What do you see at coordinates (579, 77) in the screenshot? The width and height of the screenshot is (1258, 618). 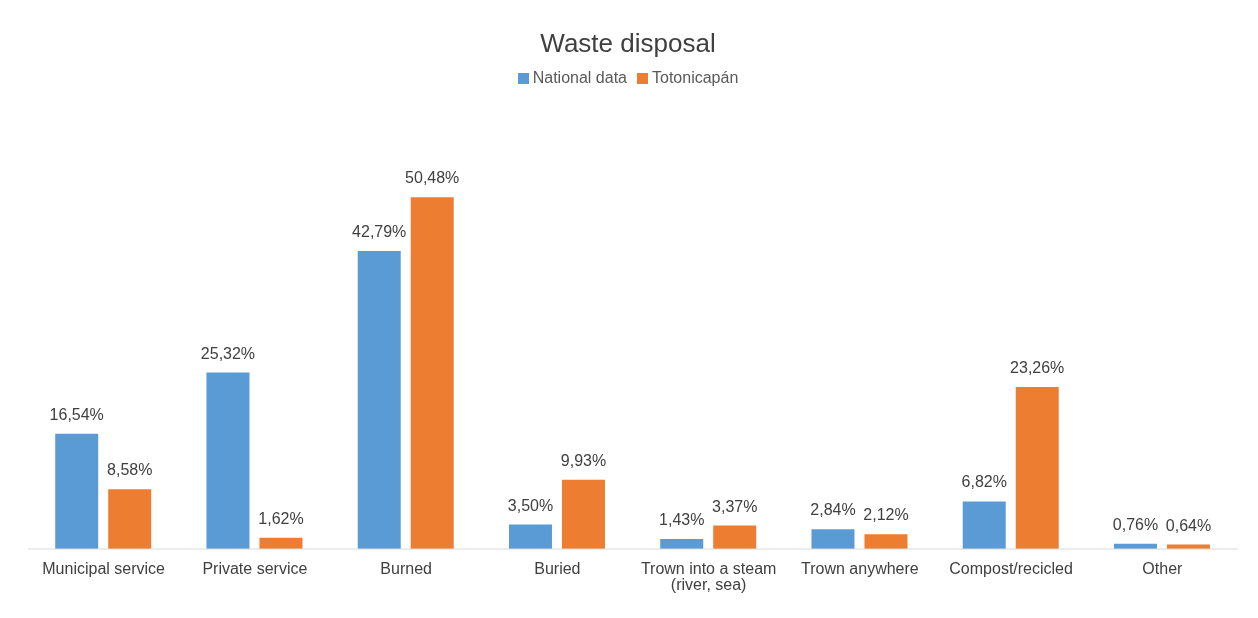 I see `legend-label: National data` at bounding box center [579, 77].